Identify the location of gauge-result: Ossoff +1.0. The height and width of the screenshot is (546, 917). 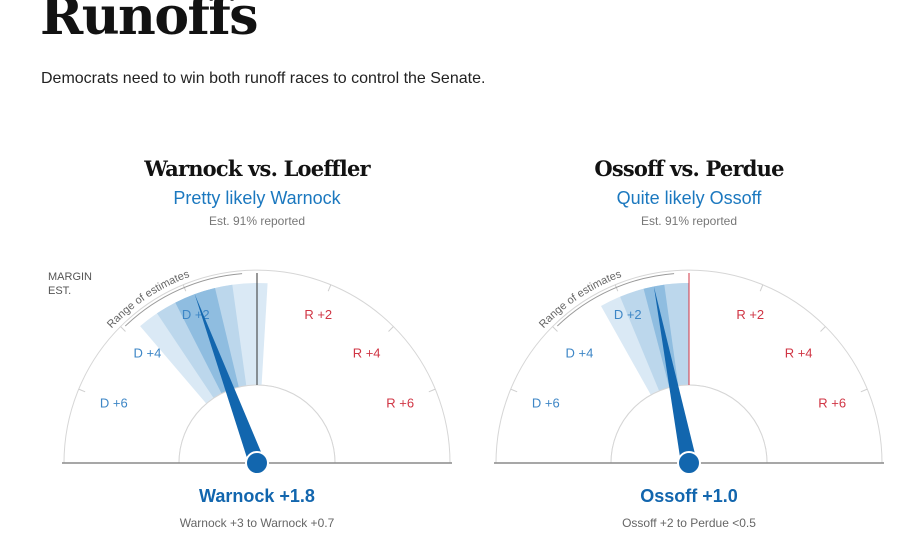
(689, 496).